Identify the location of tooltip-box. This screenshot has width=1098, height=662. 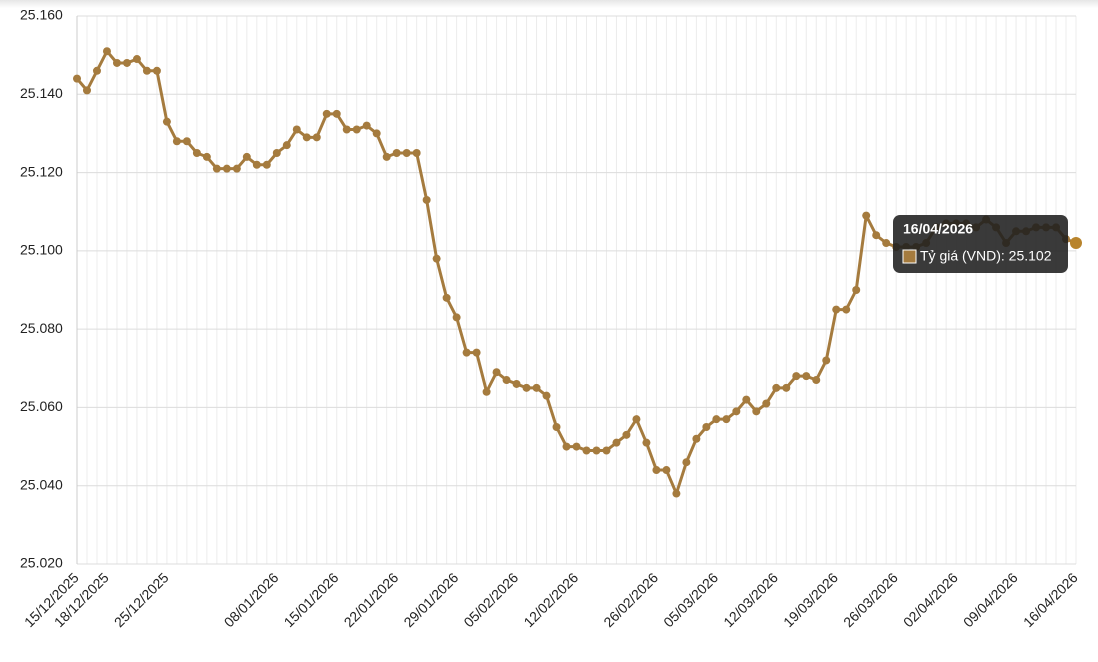
(980, 244).